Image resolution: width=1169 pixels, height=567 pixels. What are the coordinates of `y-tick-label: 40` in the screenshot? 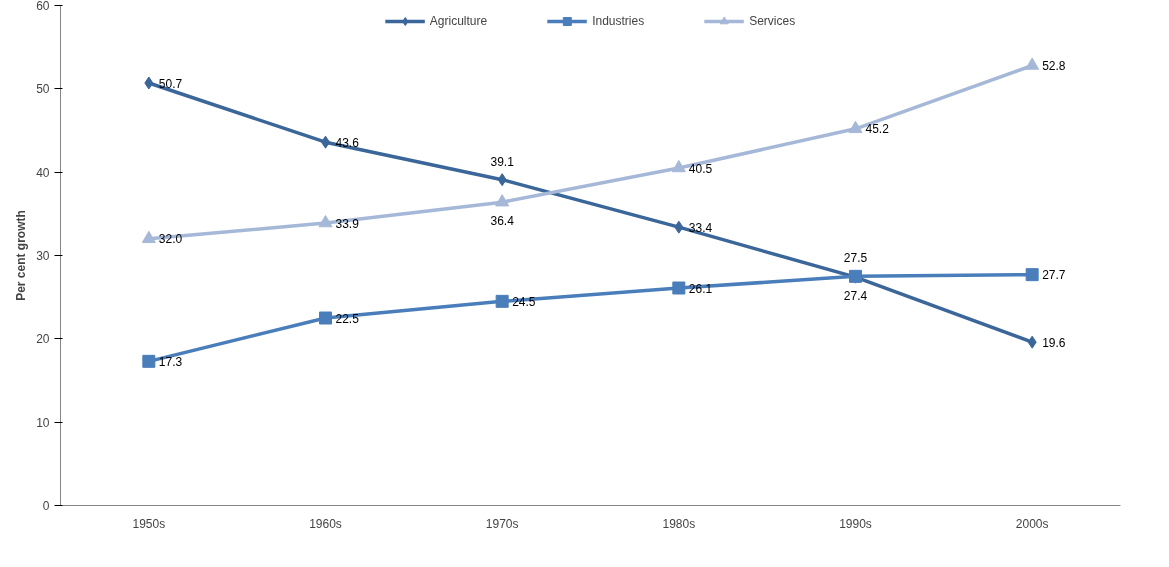 It's located at (43, 172).